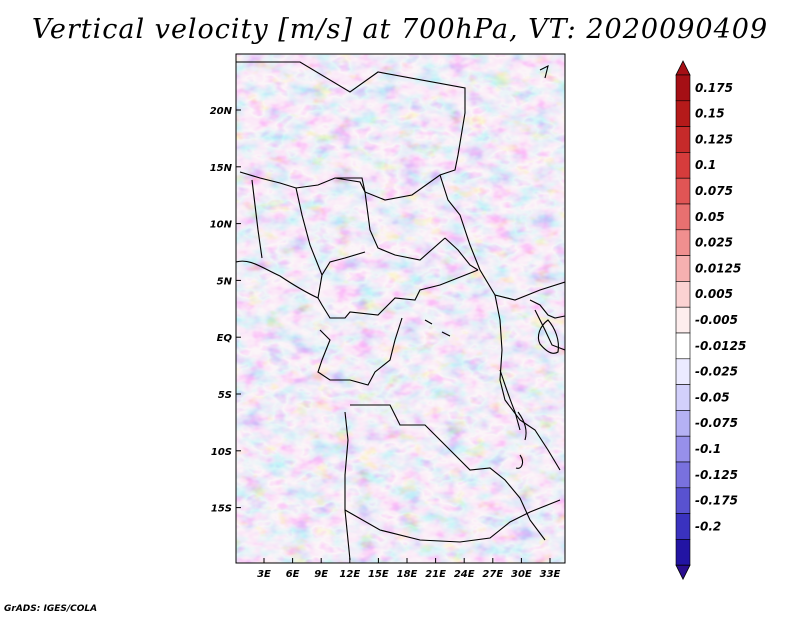 The image size is (800, 618). Describe the element at coordinates (714, 243) in the screenshot. I see `colorbar-label: 0.025` at that location.